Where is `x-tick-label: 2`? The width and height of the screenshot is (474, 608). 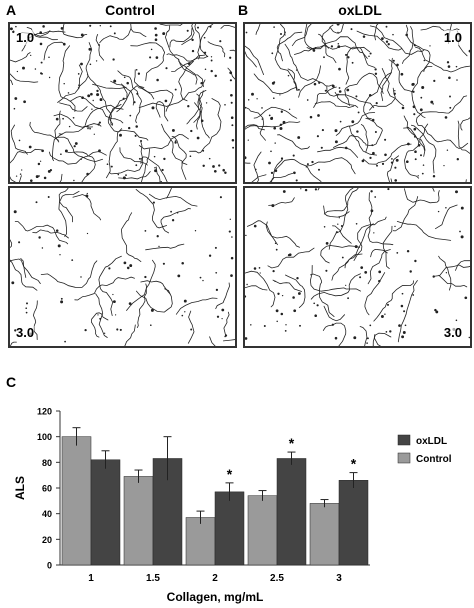 x-tick-label: 2 is located at coordinates (215, 578).